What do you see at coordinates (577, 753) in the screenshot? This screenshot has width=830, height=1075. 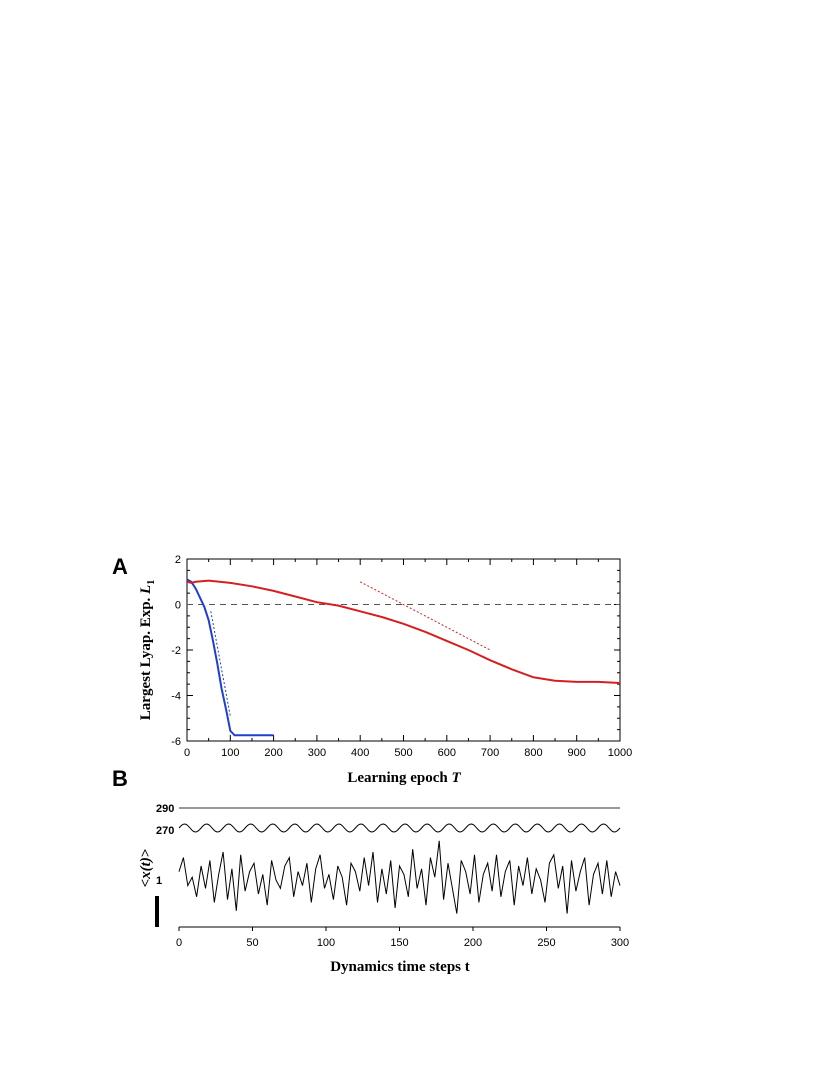 I see `x-tick-label-a: 900` at bounding box center [577, 753].